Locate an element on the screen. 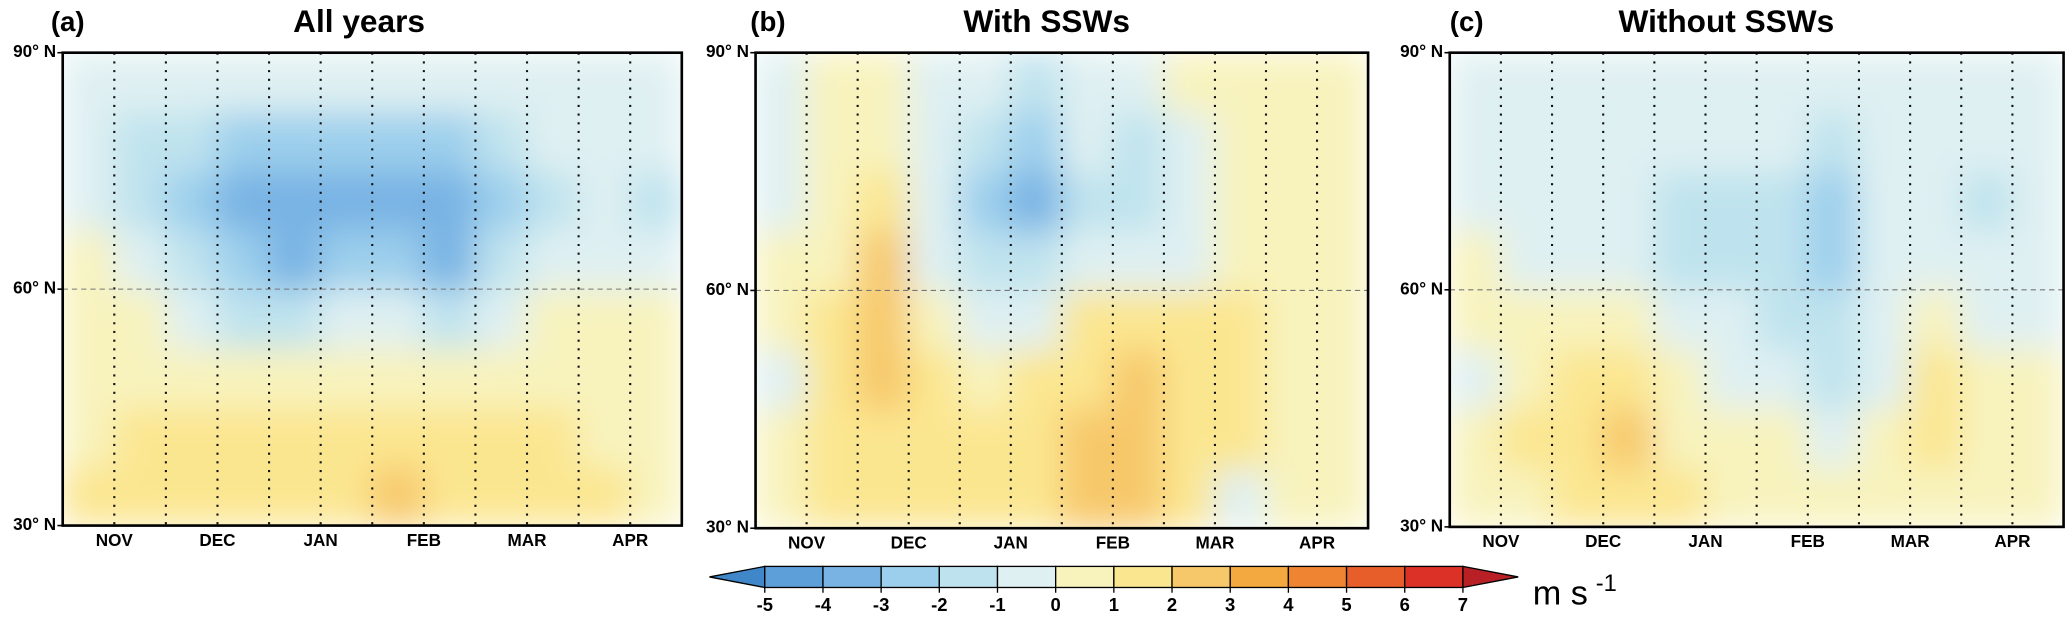  colorbar-tick-label: 3 is located at coordinates (1230, 604).